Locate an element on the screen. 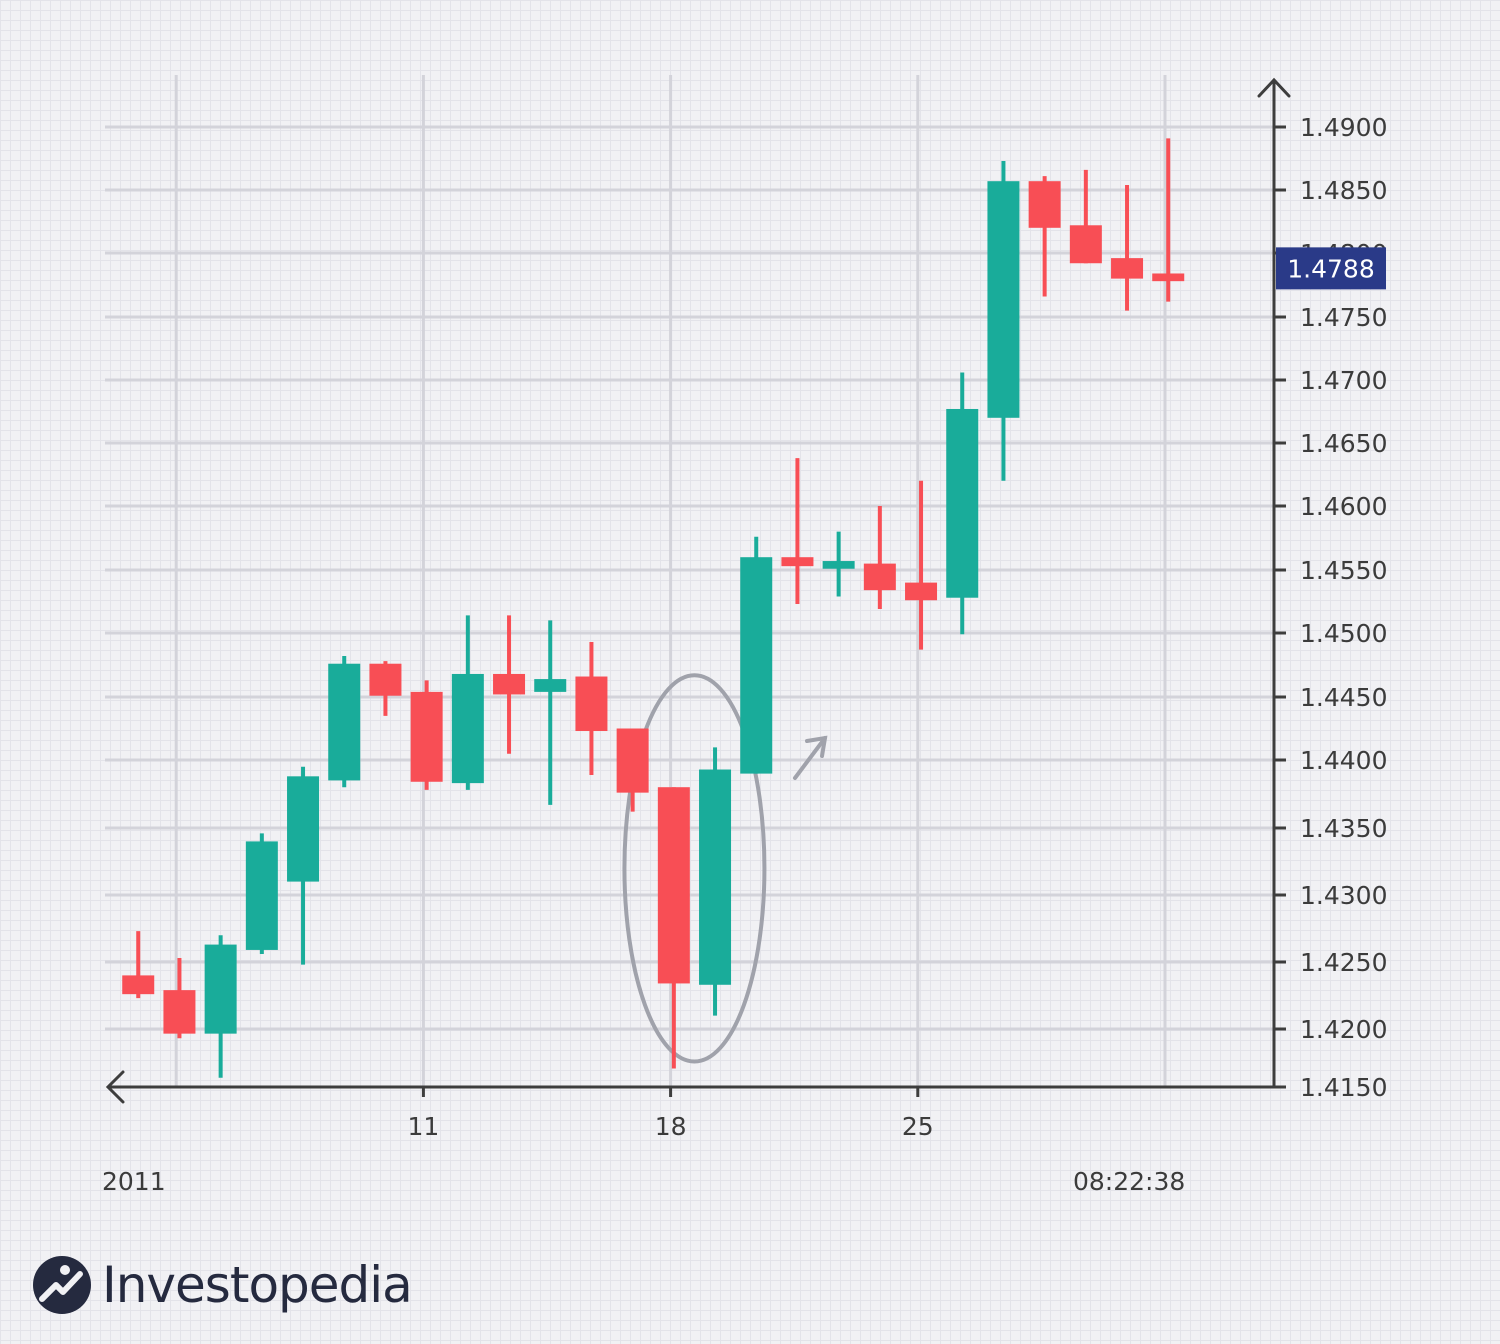 The height and width of the screenshot is (1344, 1500). current-price-badge: 1.4788 is located at coordinates (1331, 268).